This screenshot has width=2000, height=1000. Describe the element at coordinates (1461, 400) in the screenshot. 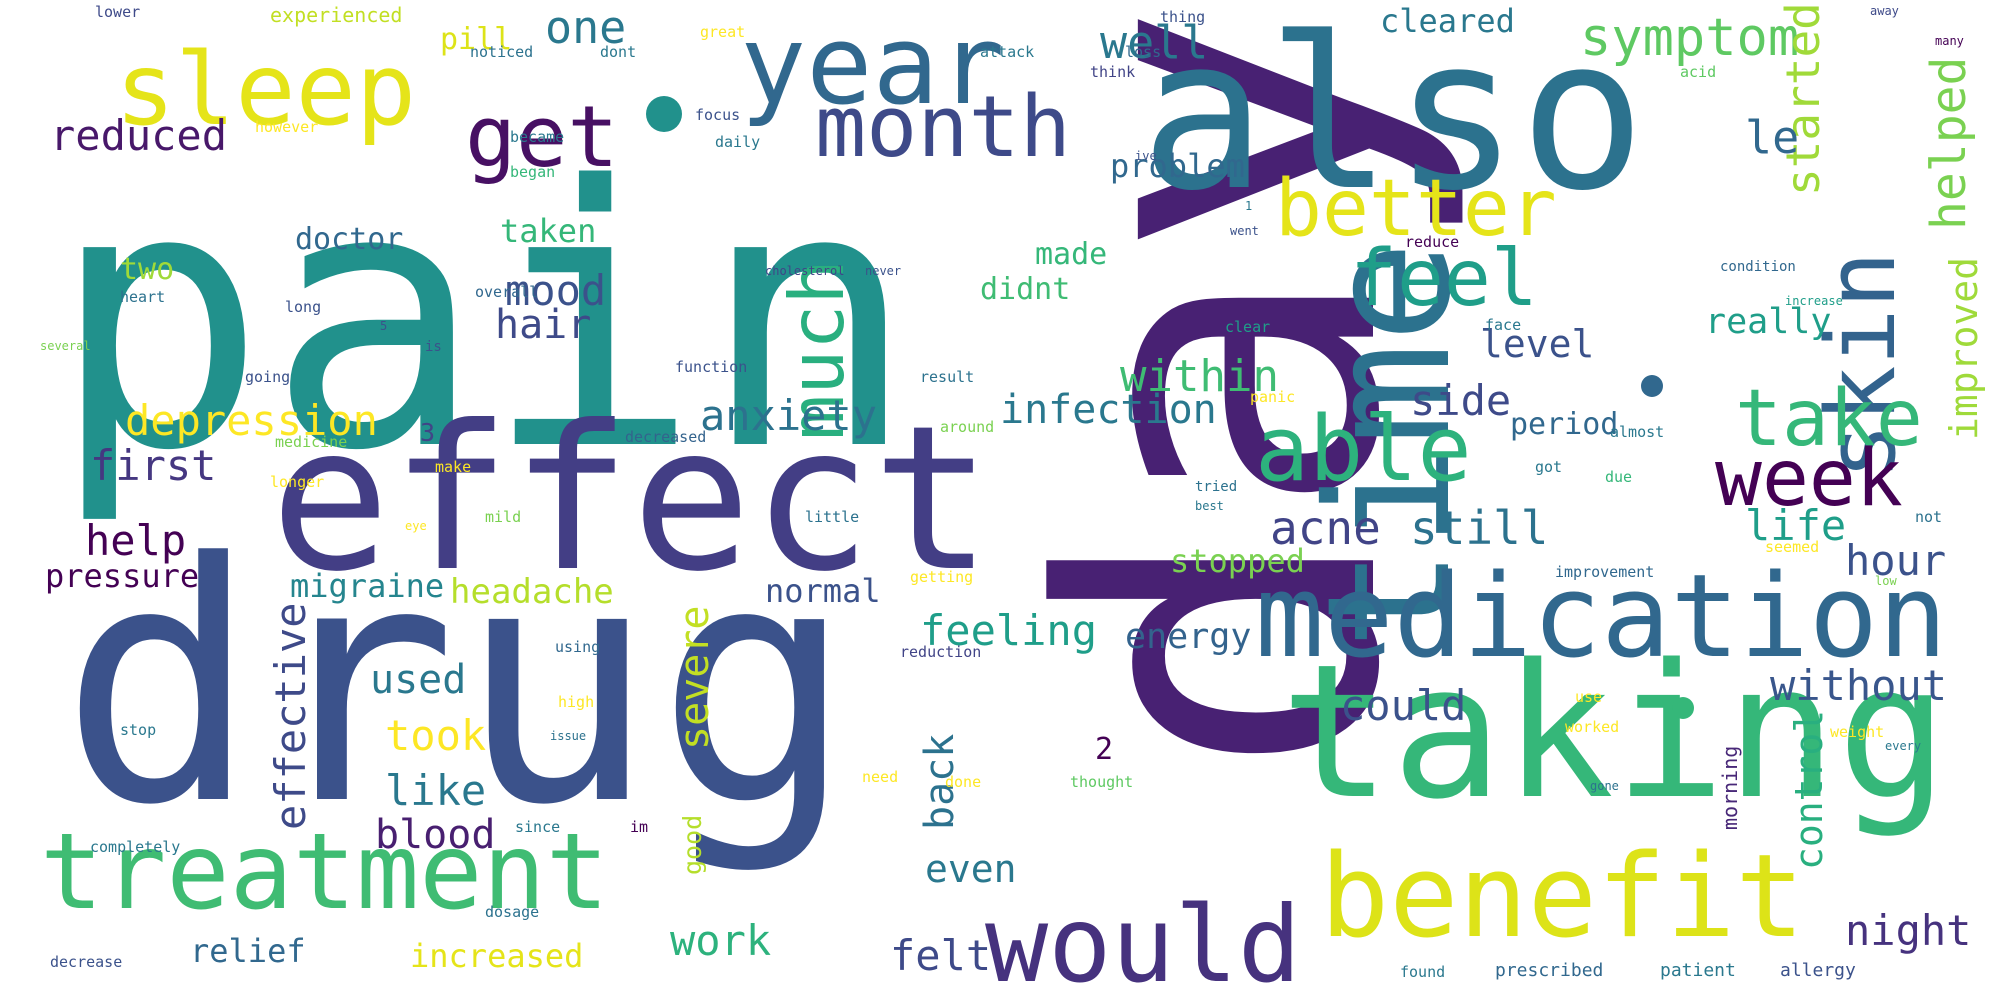

I see `word-side: side` at that location.